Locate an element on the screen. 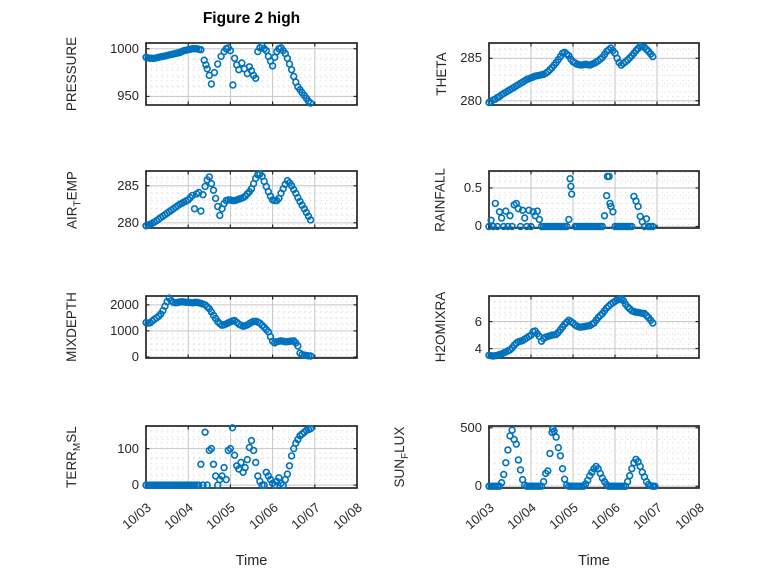 The height and width of the screenshot is (583, 778). ylabel-subscript: F is located at coordinates (405, 455).